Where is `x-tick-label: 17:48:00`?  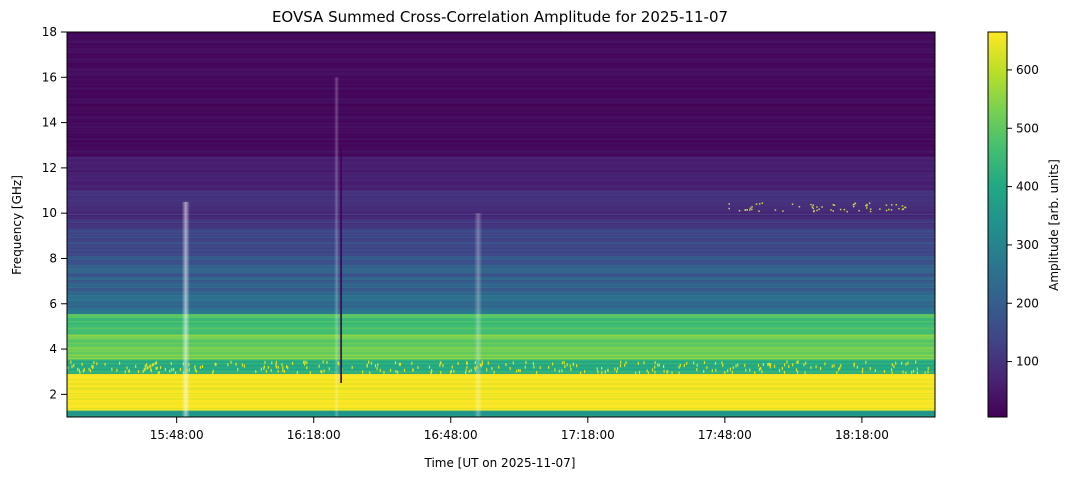
x-tick-label: 17:48:00 is located at coordinates (725, 435).